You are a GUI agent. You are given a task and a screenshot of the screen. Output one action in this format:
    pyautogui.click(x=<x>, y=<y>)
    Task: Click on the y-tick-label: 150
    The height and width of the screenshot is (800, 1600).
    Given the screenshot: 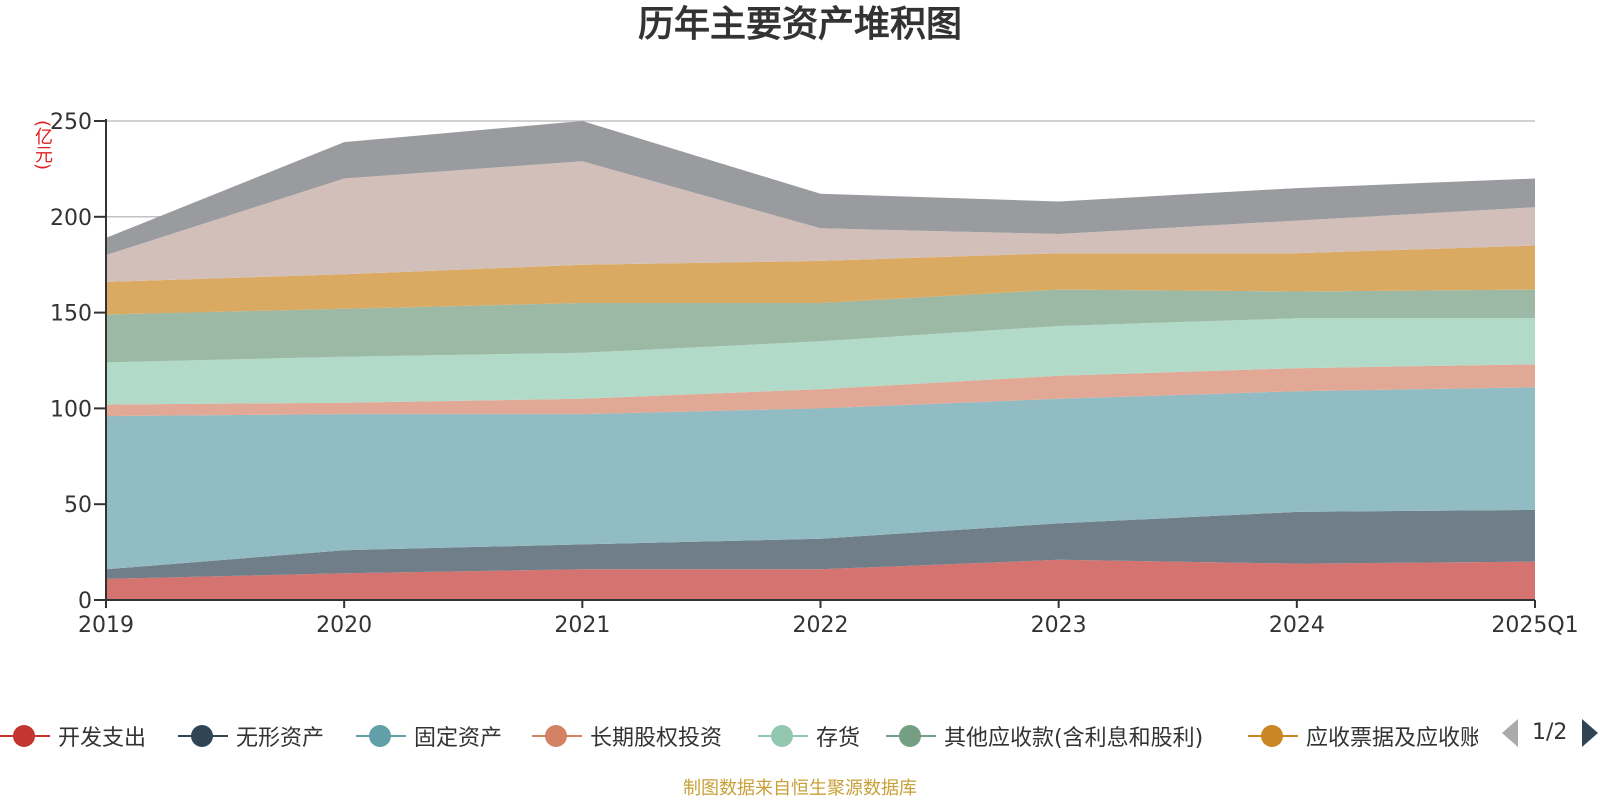 What is the action you would take?
    pyautogui.click(x=71, y=314)
    